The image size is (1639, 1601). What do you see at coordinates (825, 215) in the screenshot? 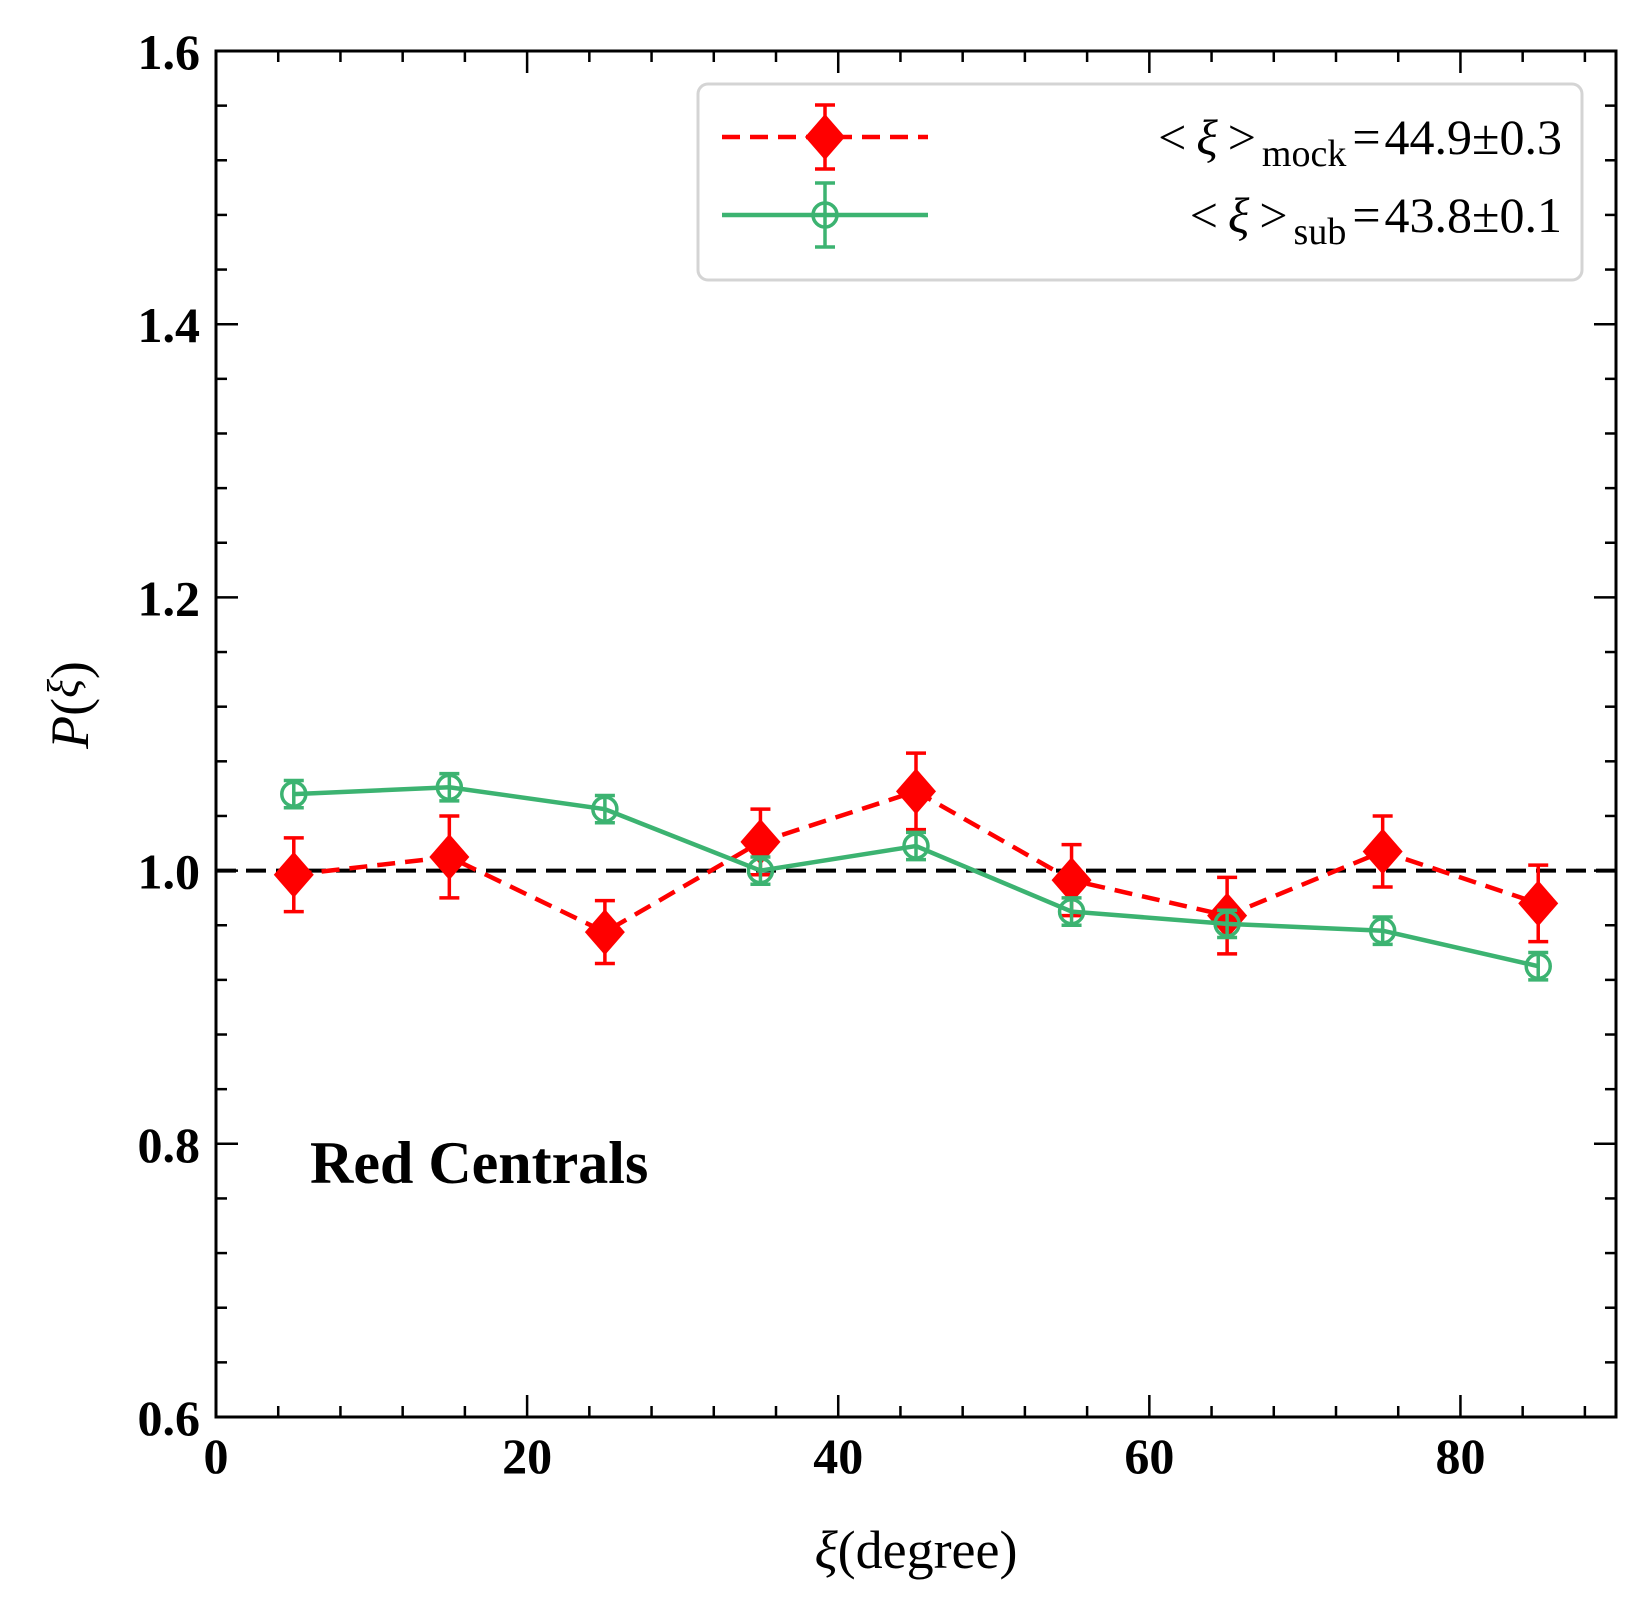
I see `legend-marker-sub` at bounding box center [825, 215].